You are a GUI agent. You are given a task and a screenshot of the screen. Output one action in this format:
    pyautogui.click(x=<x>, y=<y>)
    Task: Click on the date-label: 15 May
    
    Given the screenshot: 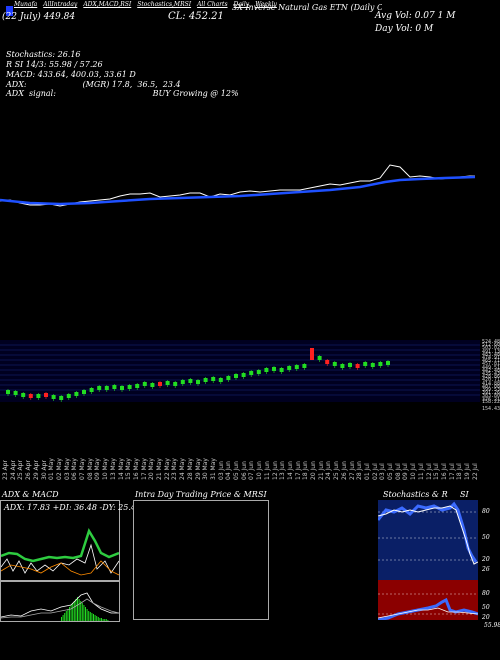 What is the action you would take?
    pyautogui.click(x=129, y=469)
    